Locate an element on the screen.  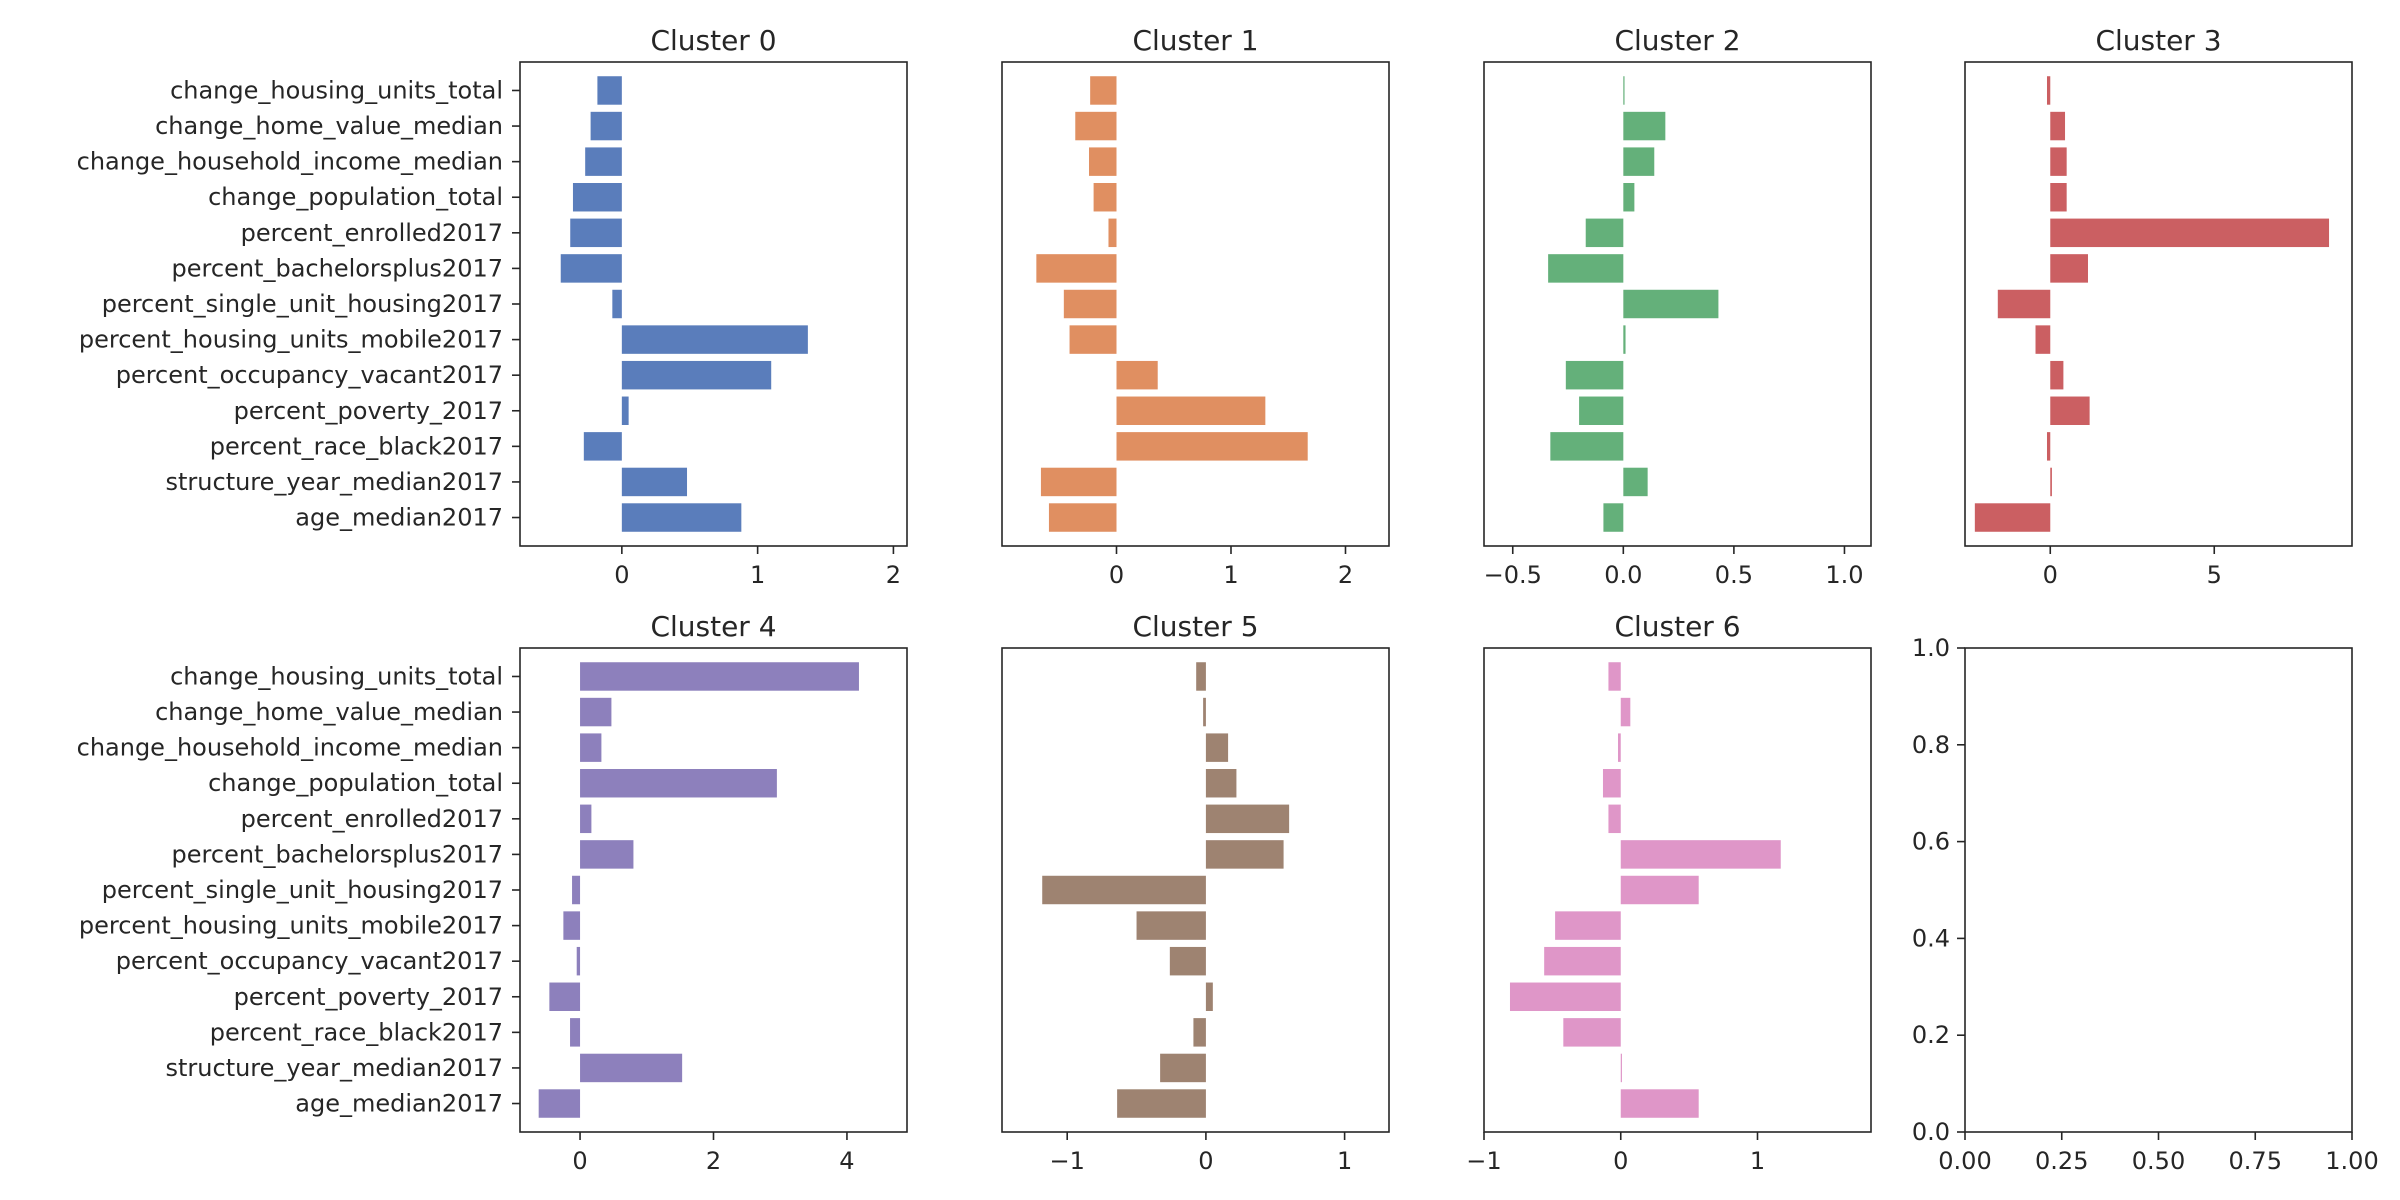
x-tick-label: −0.5 is located at coordinates (1513, 575).